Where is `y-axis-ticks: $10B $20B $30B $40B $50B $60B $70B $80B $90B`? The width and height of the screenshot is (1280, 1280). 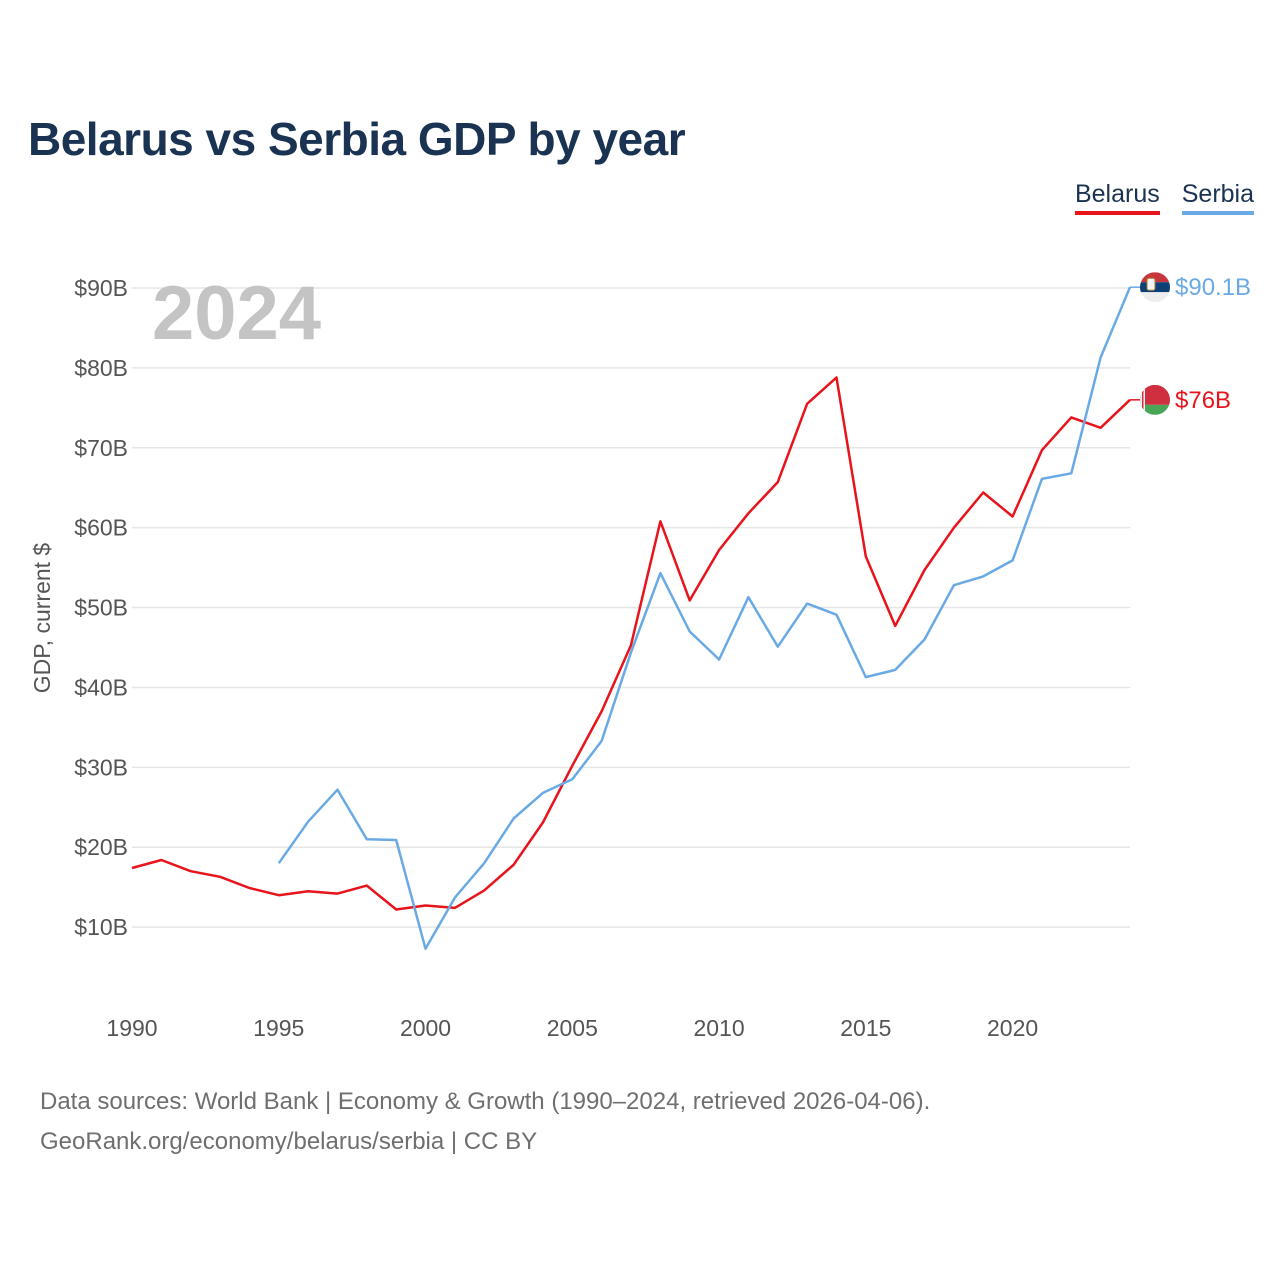
y-axis-ticks: $10B $20B $30B $40B $50B $60B $70B $80B $90B is located at coordinates (101, 607).